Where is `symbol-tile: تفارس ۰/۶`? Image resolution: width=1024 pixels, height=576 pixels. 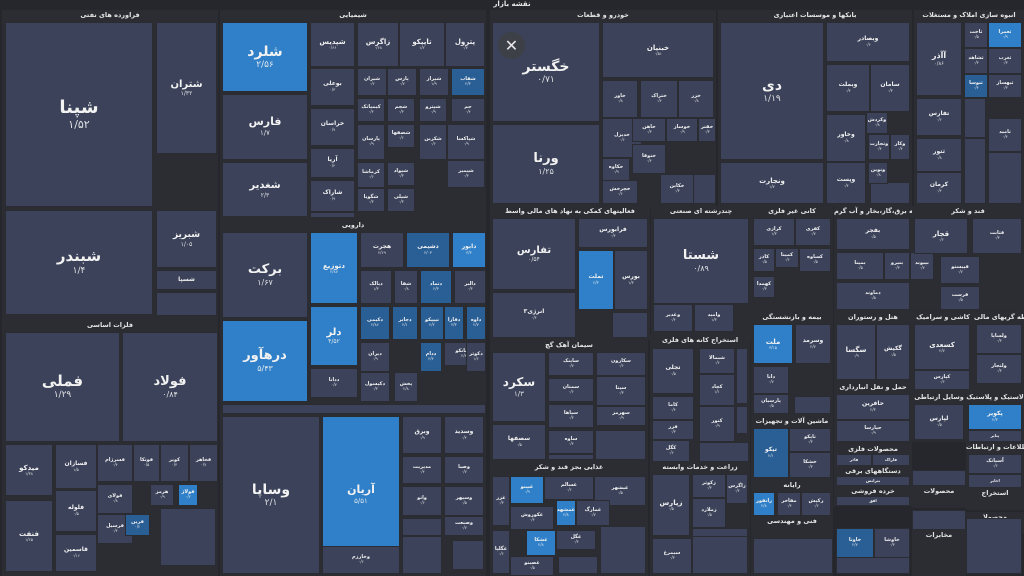 symbol-tile: تفارس ۰/۶ is located at coordinates (939, 117).